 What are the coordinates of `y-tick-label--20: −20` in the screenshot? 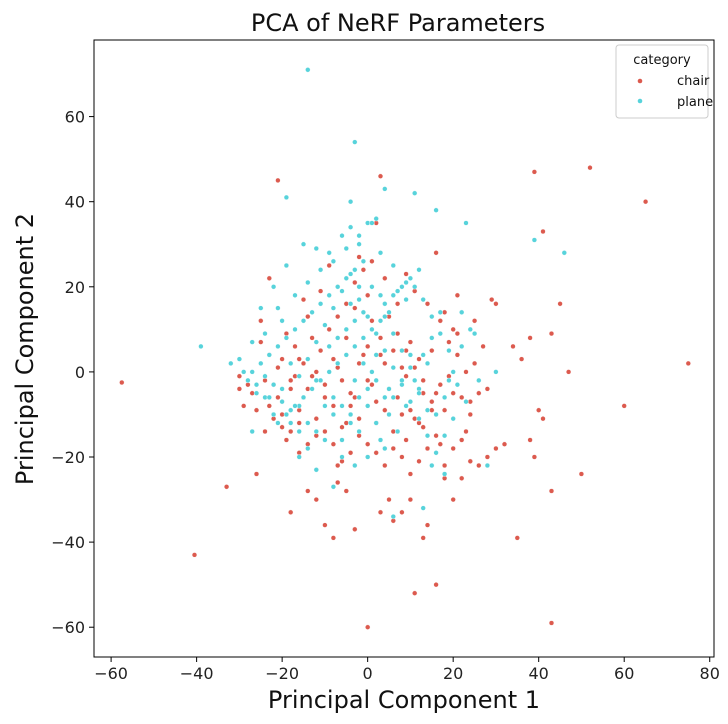 It's located at (68, 457).